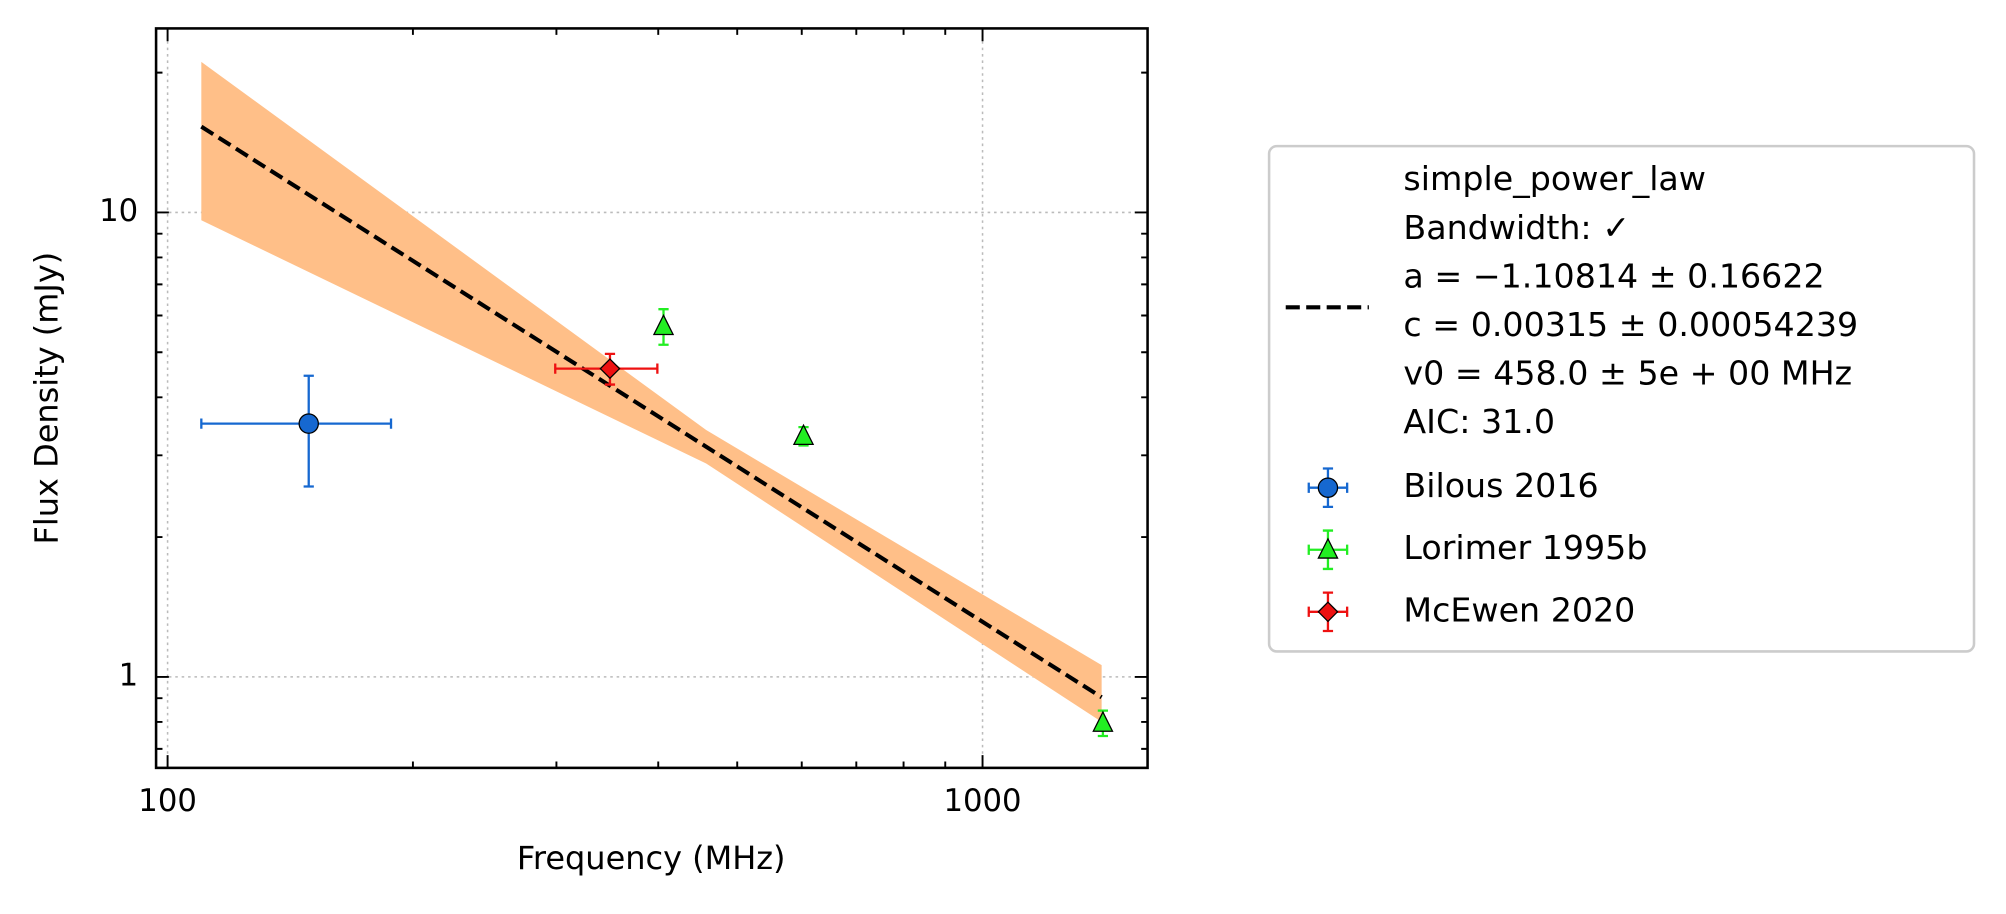 Image resolution: width=2006 pixels, height=914 pixels. Describe the element at coordinates (651, 858) in the screenshot. I see `x-axis-label: Frequency (MHz)` at that location.